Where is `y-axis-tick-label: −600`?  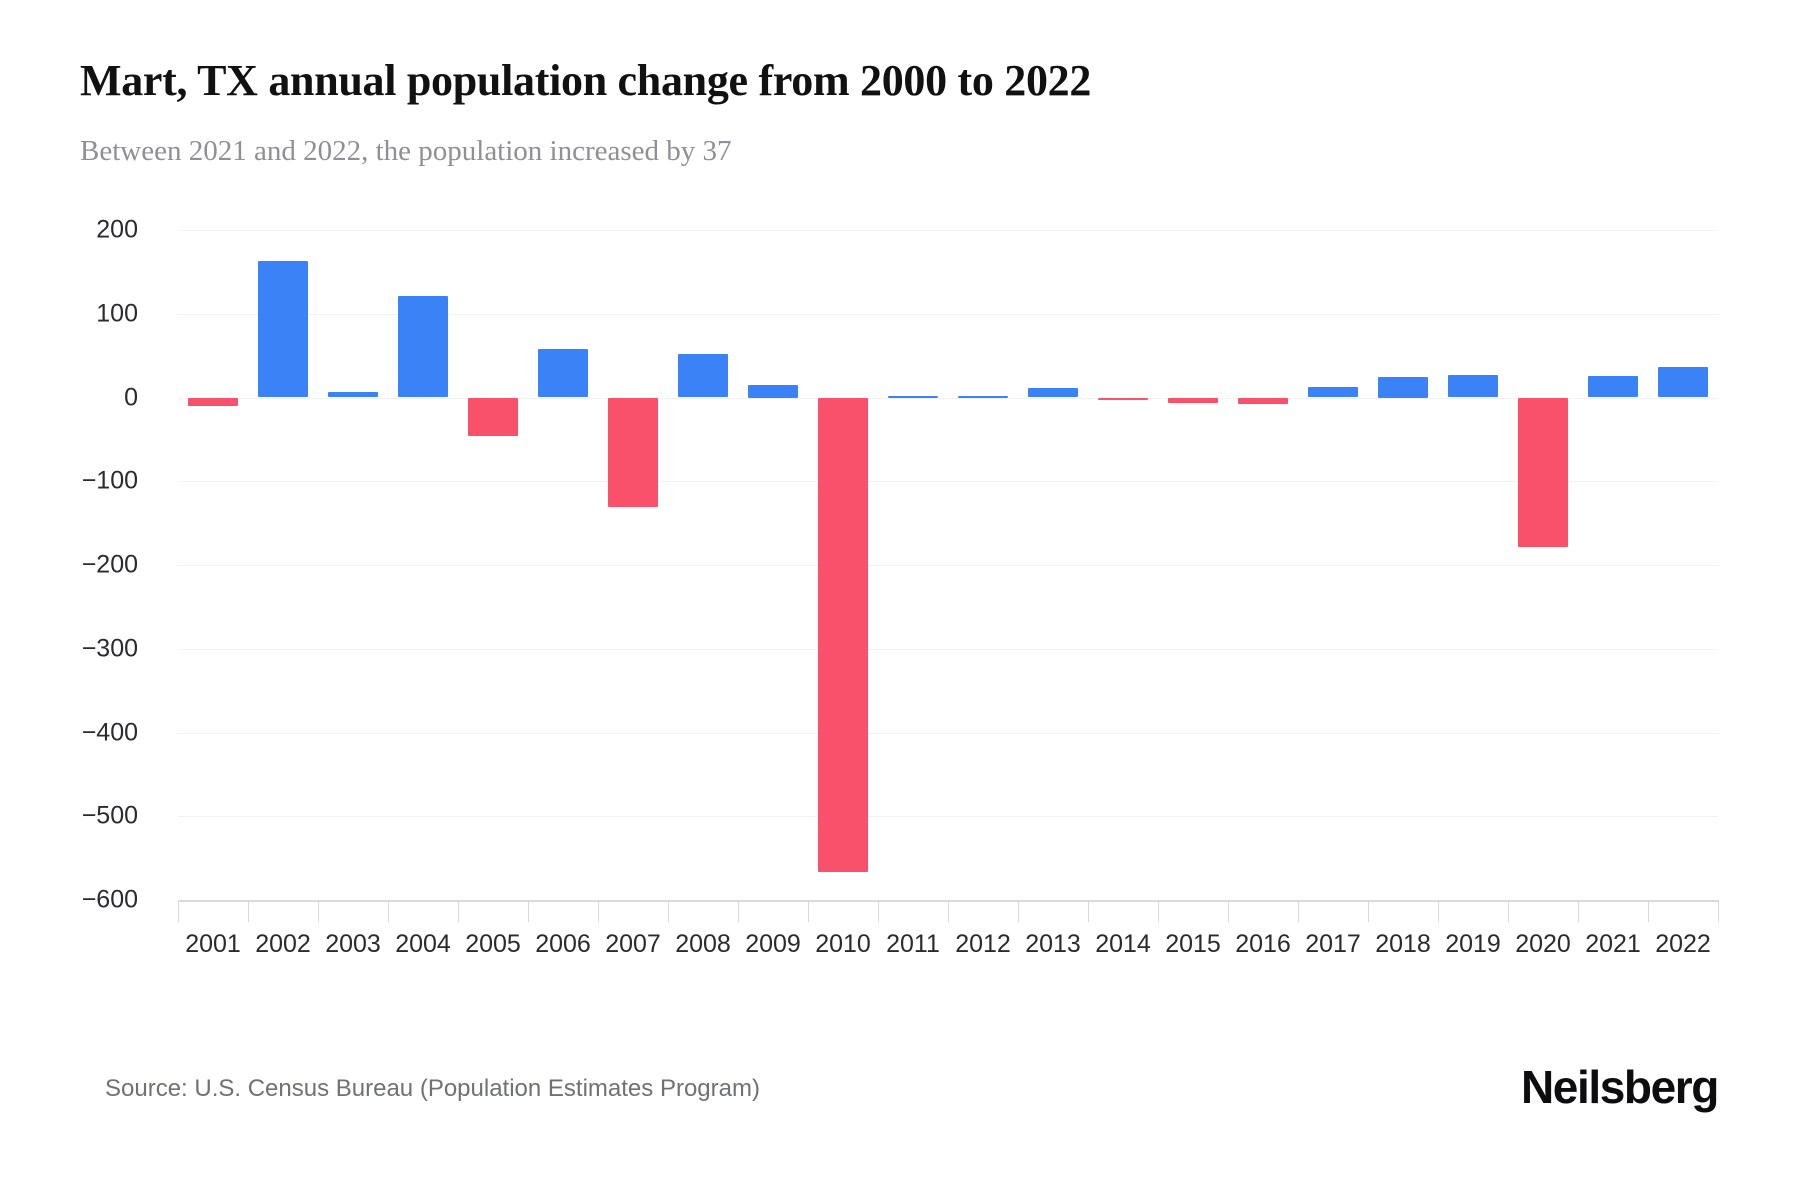
y-axis-tick-label: −600 is located at coordinates (109, 899).